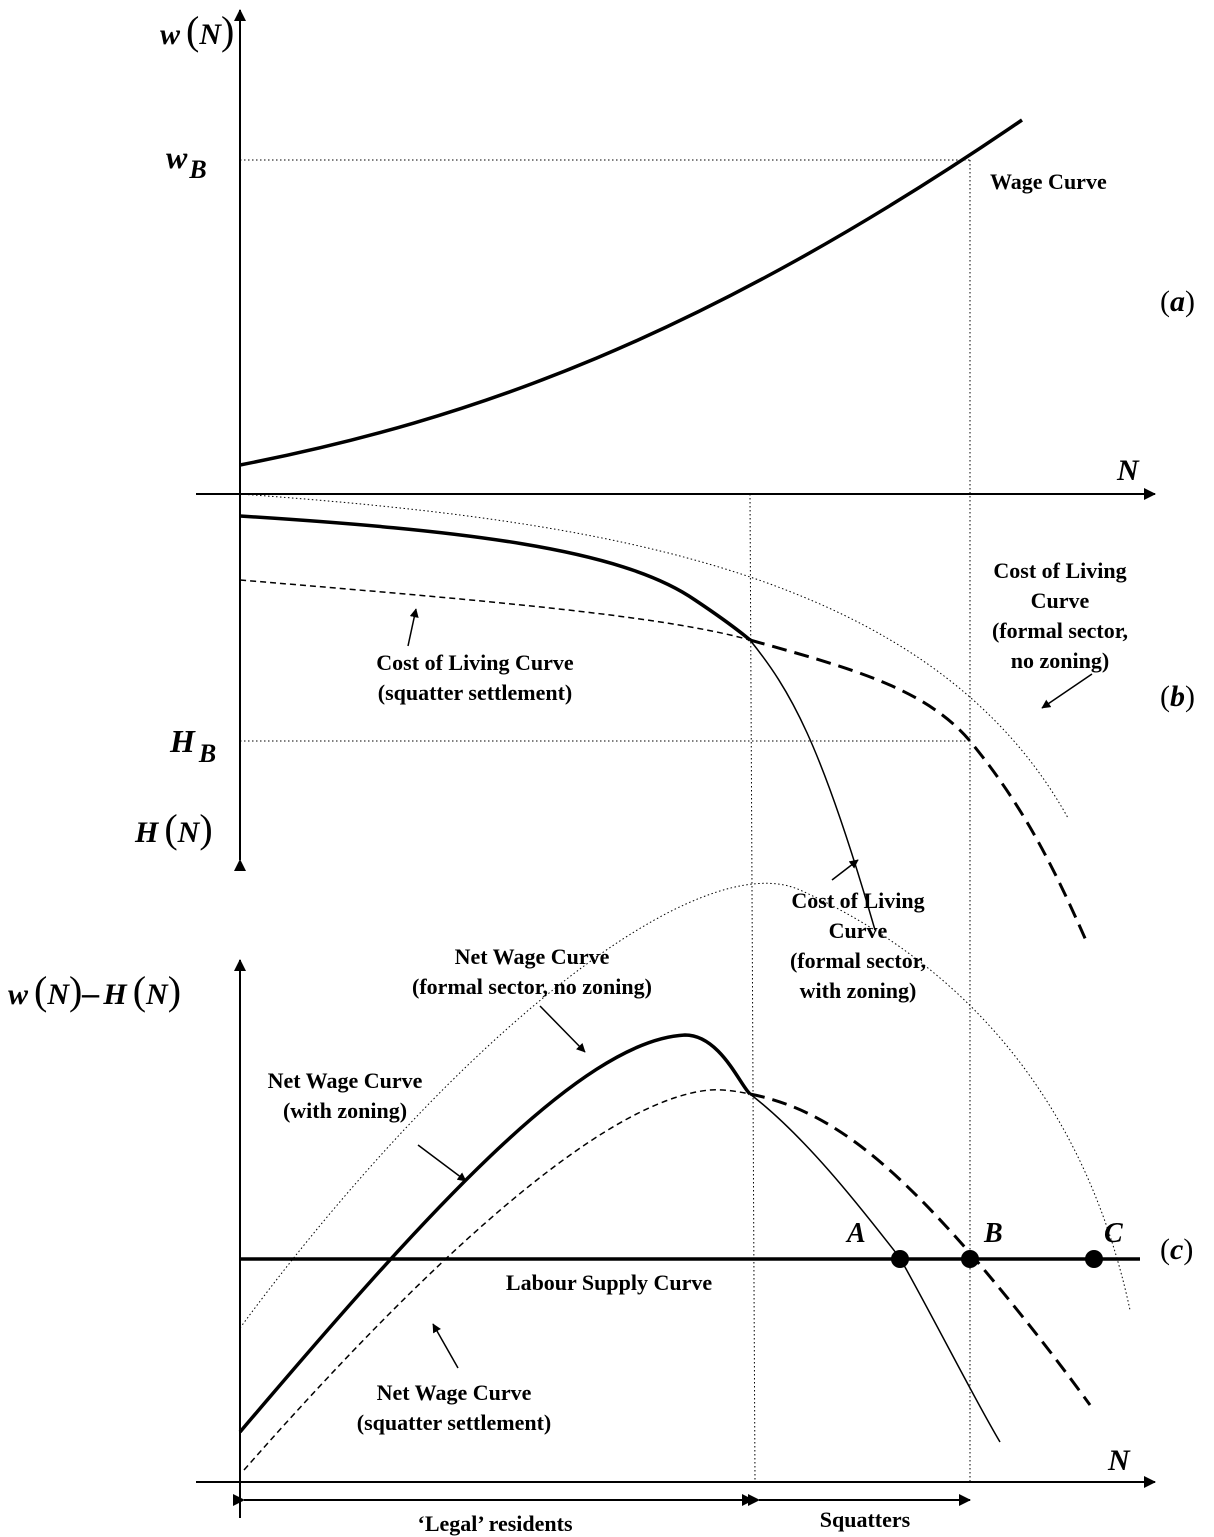 The height and width of the screenshot is (1537, 1214). Describe the element at coordinates (993, 1233) in the screenshot. I see `point-b-label: B` at that location.